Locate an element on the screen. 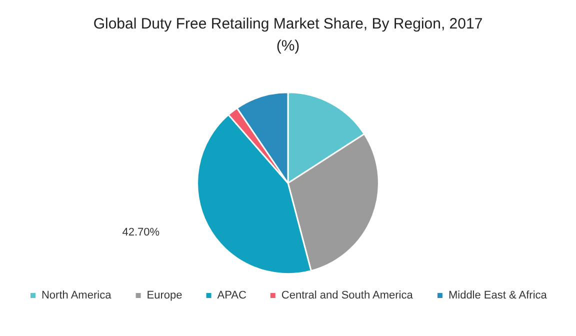  legend-label: Europe is located at coordinates (164, 296).